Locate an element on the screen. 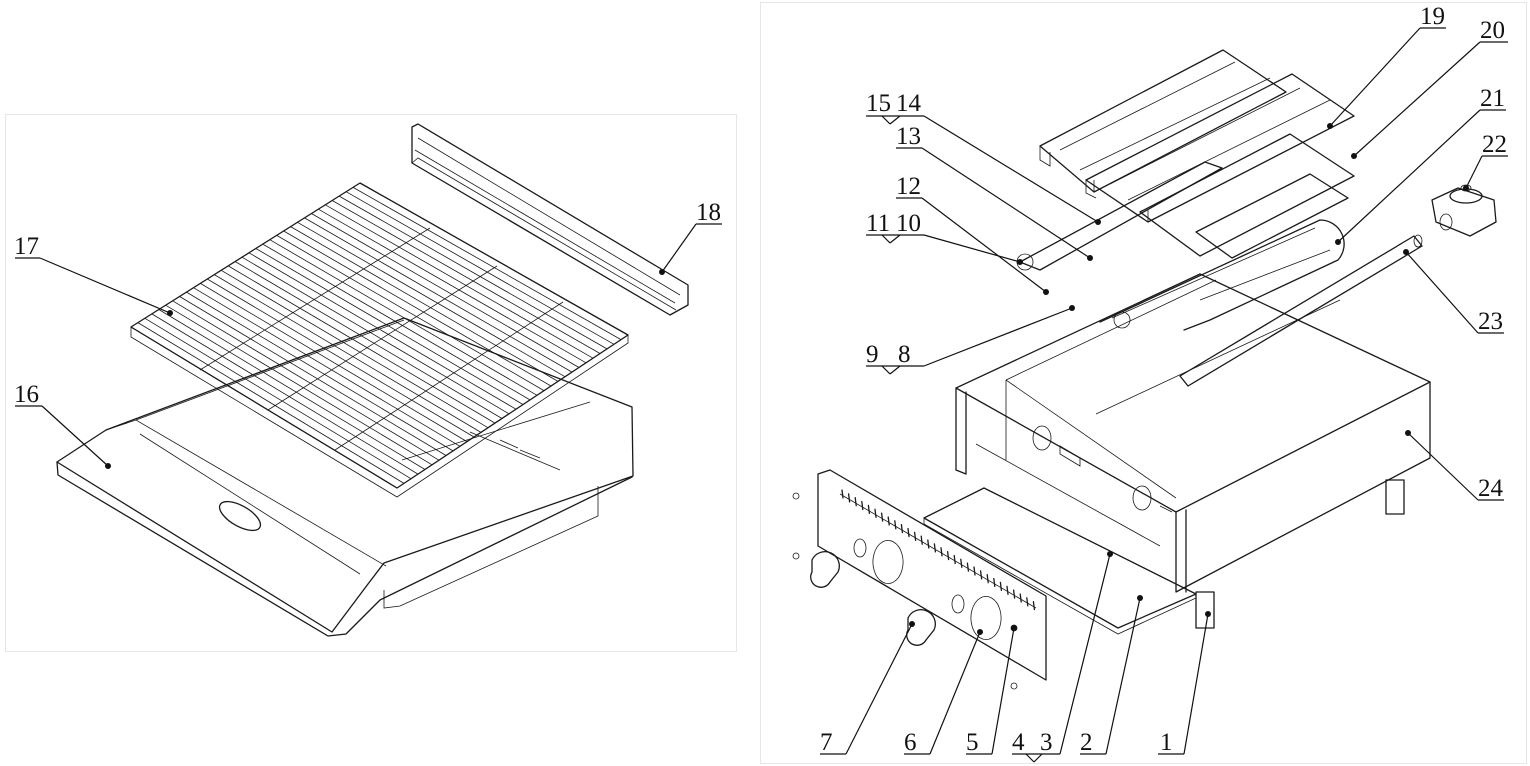 The width and height of the screenshot is (1530, 766). callout-label-13: 13 is located at coordinates (908, 136).